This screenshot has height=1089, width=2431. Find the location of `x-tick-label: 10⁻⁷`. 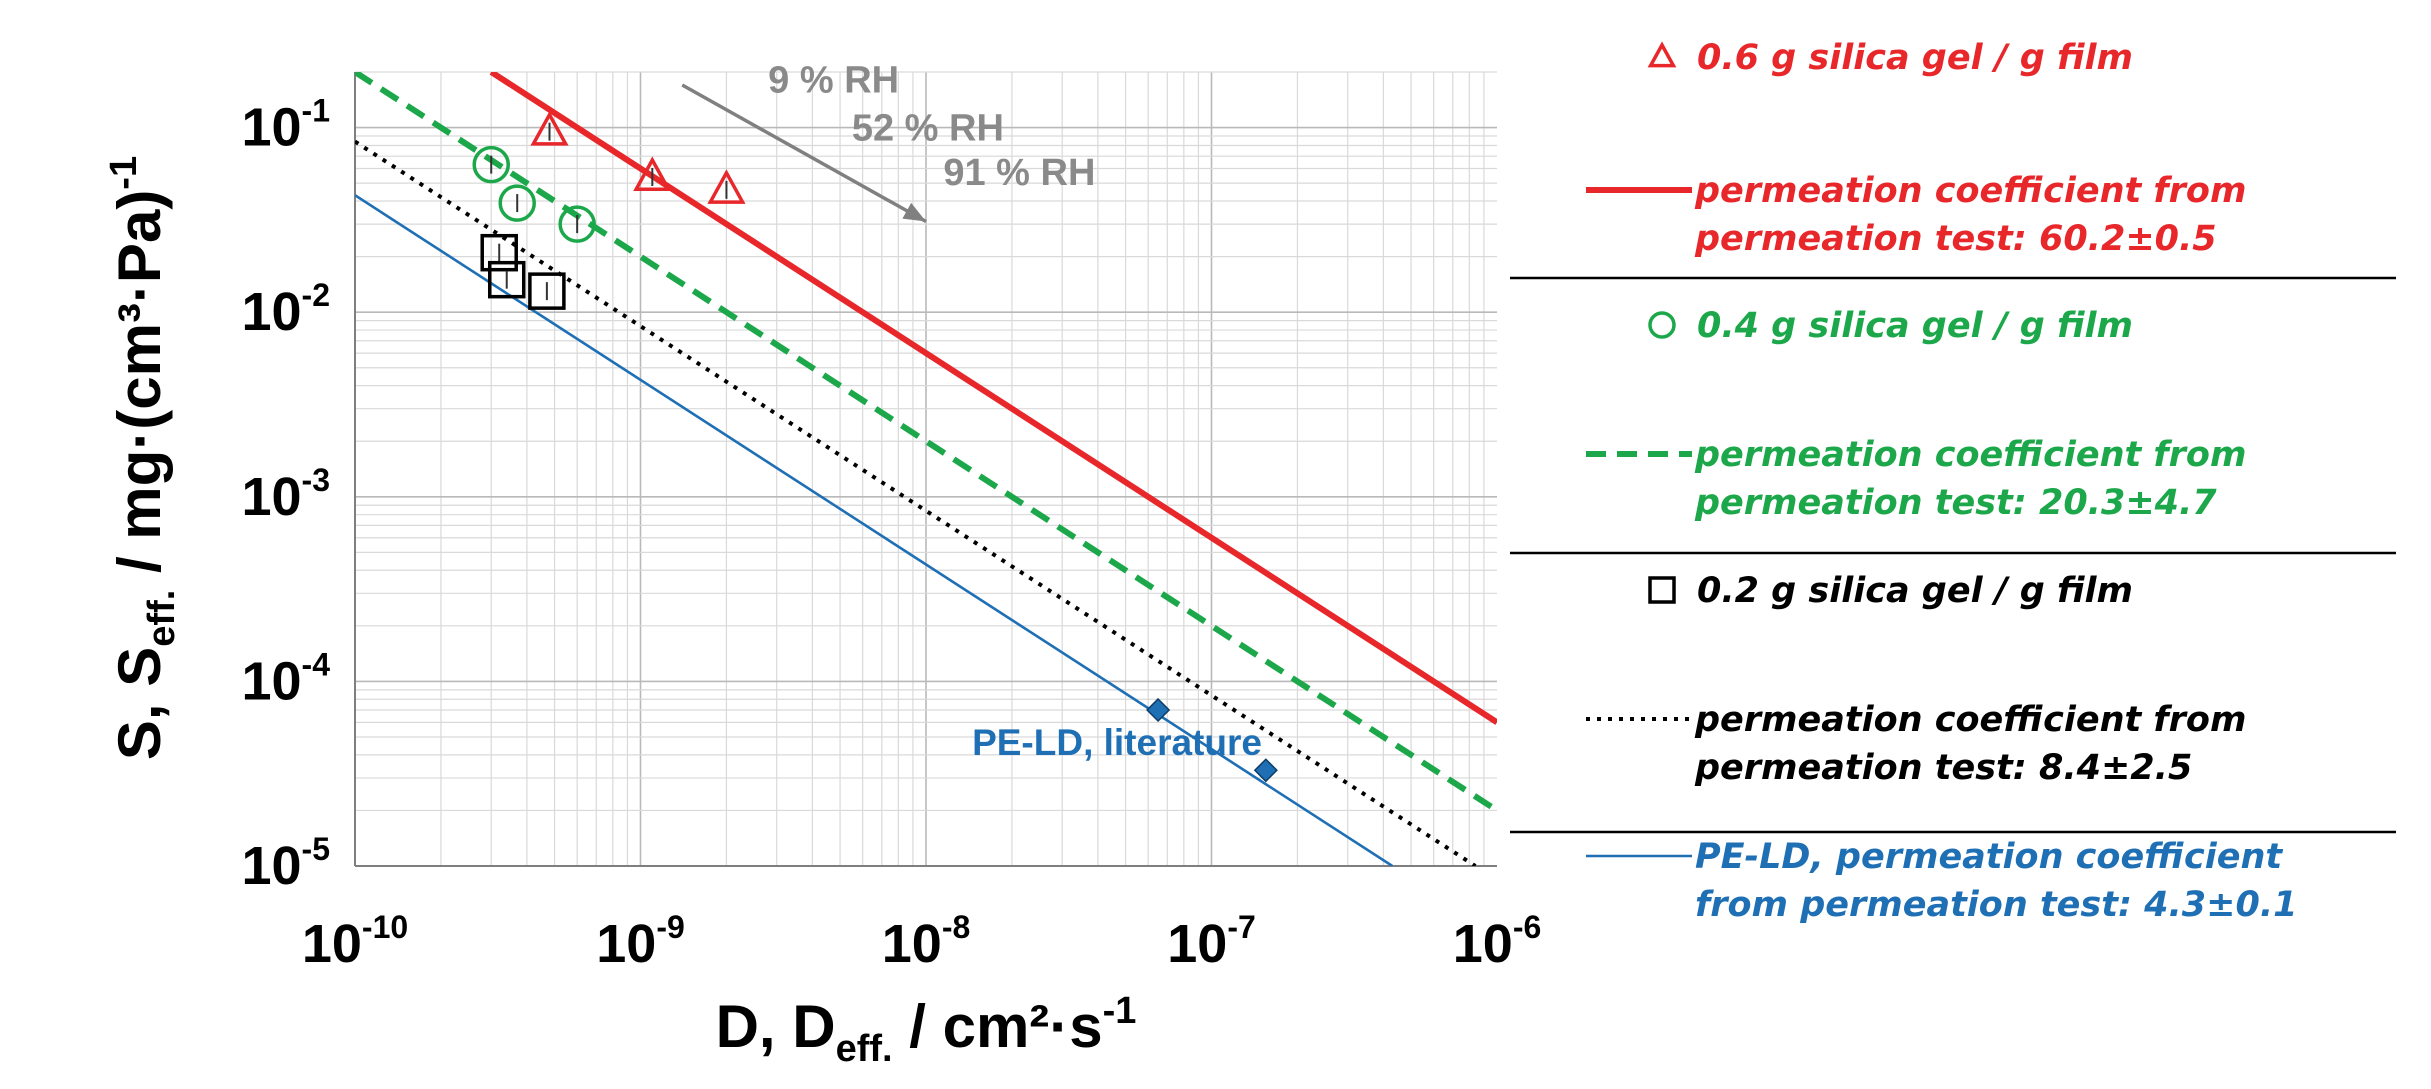

x-tick-label: 10⁻⁷ is located at coordinates (1211, 941).